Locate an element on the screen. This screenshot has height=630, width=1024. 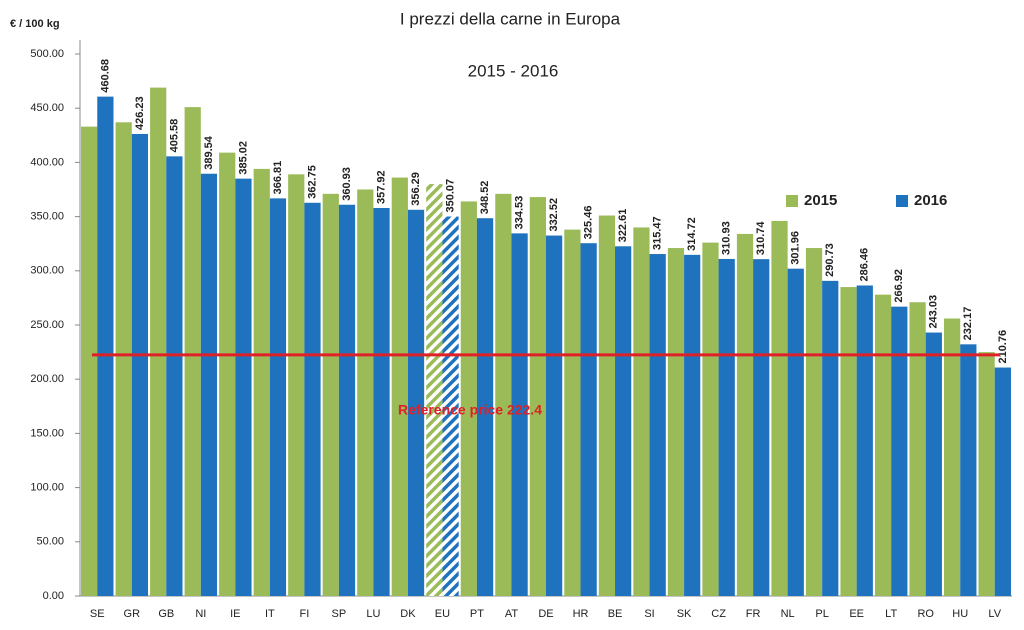
value-label: 426.23 is located at coordinates (140, 113).